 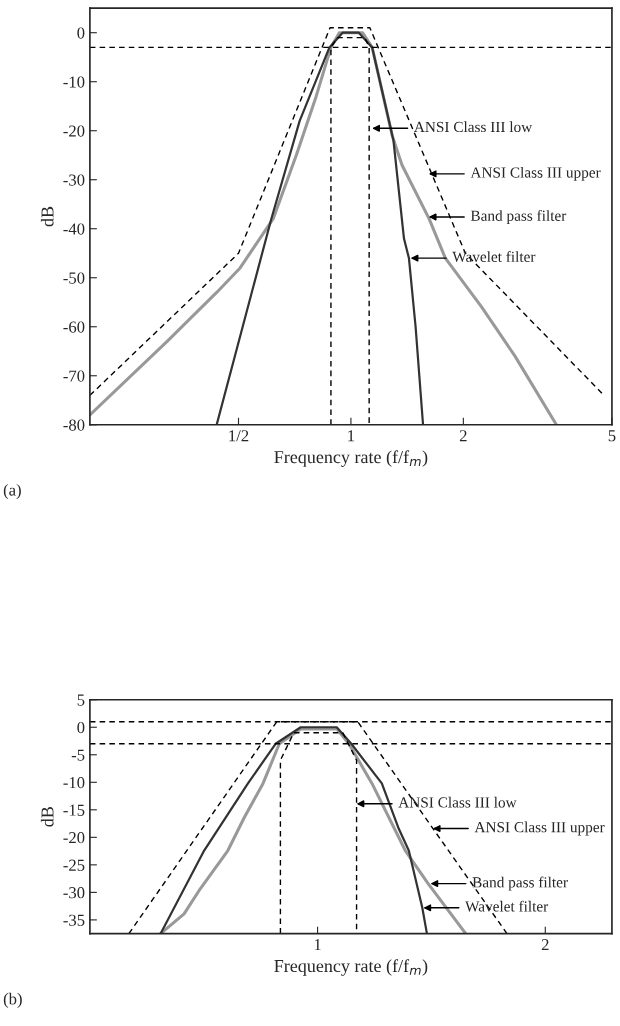 What do you see at coordinates (81, 700) in the screenshot?
I see `y-tick-label: 5` at bounding box center [81, 700].